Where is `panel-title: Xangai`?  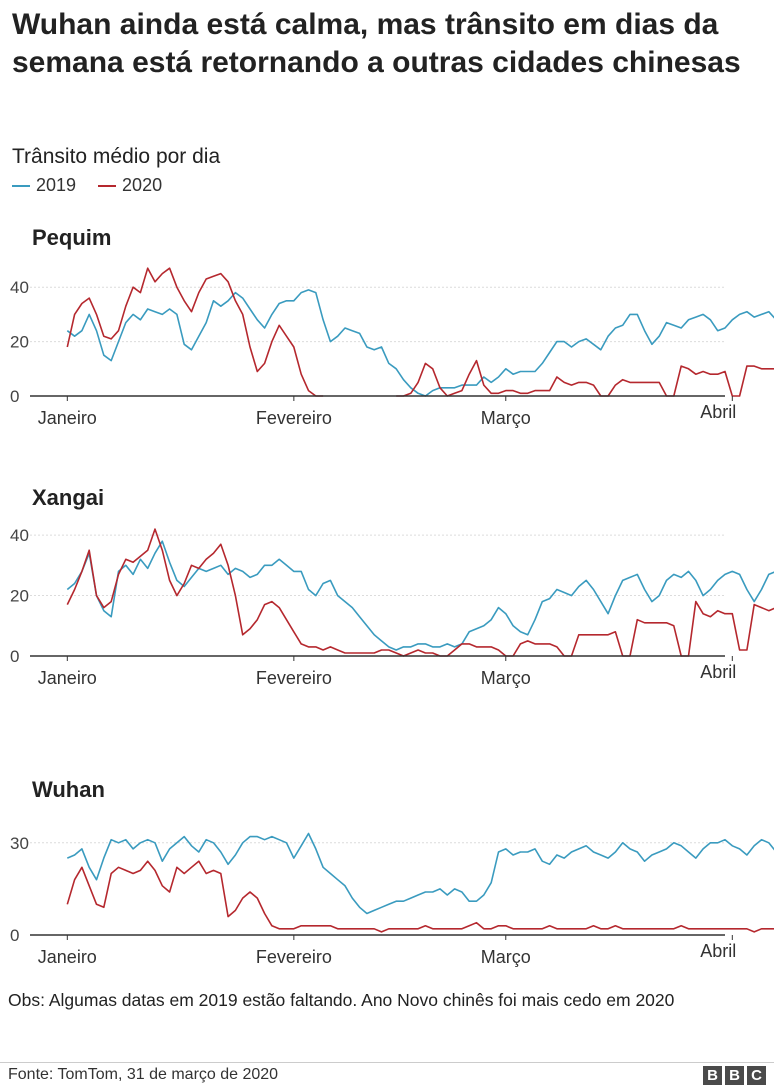
panel-title: Xangai is located at coordinates (68, 497).